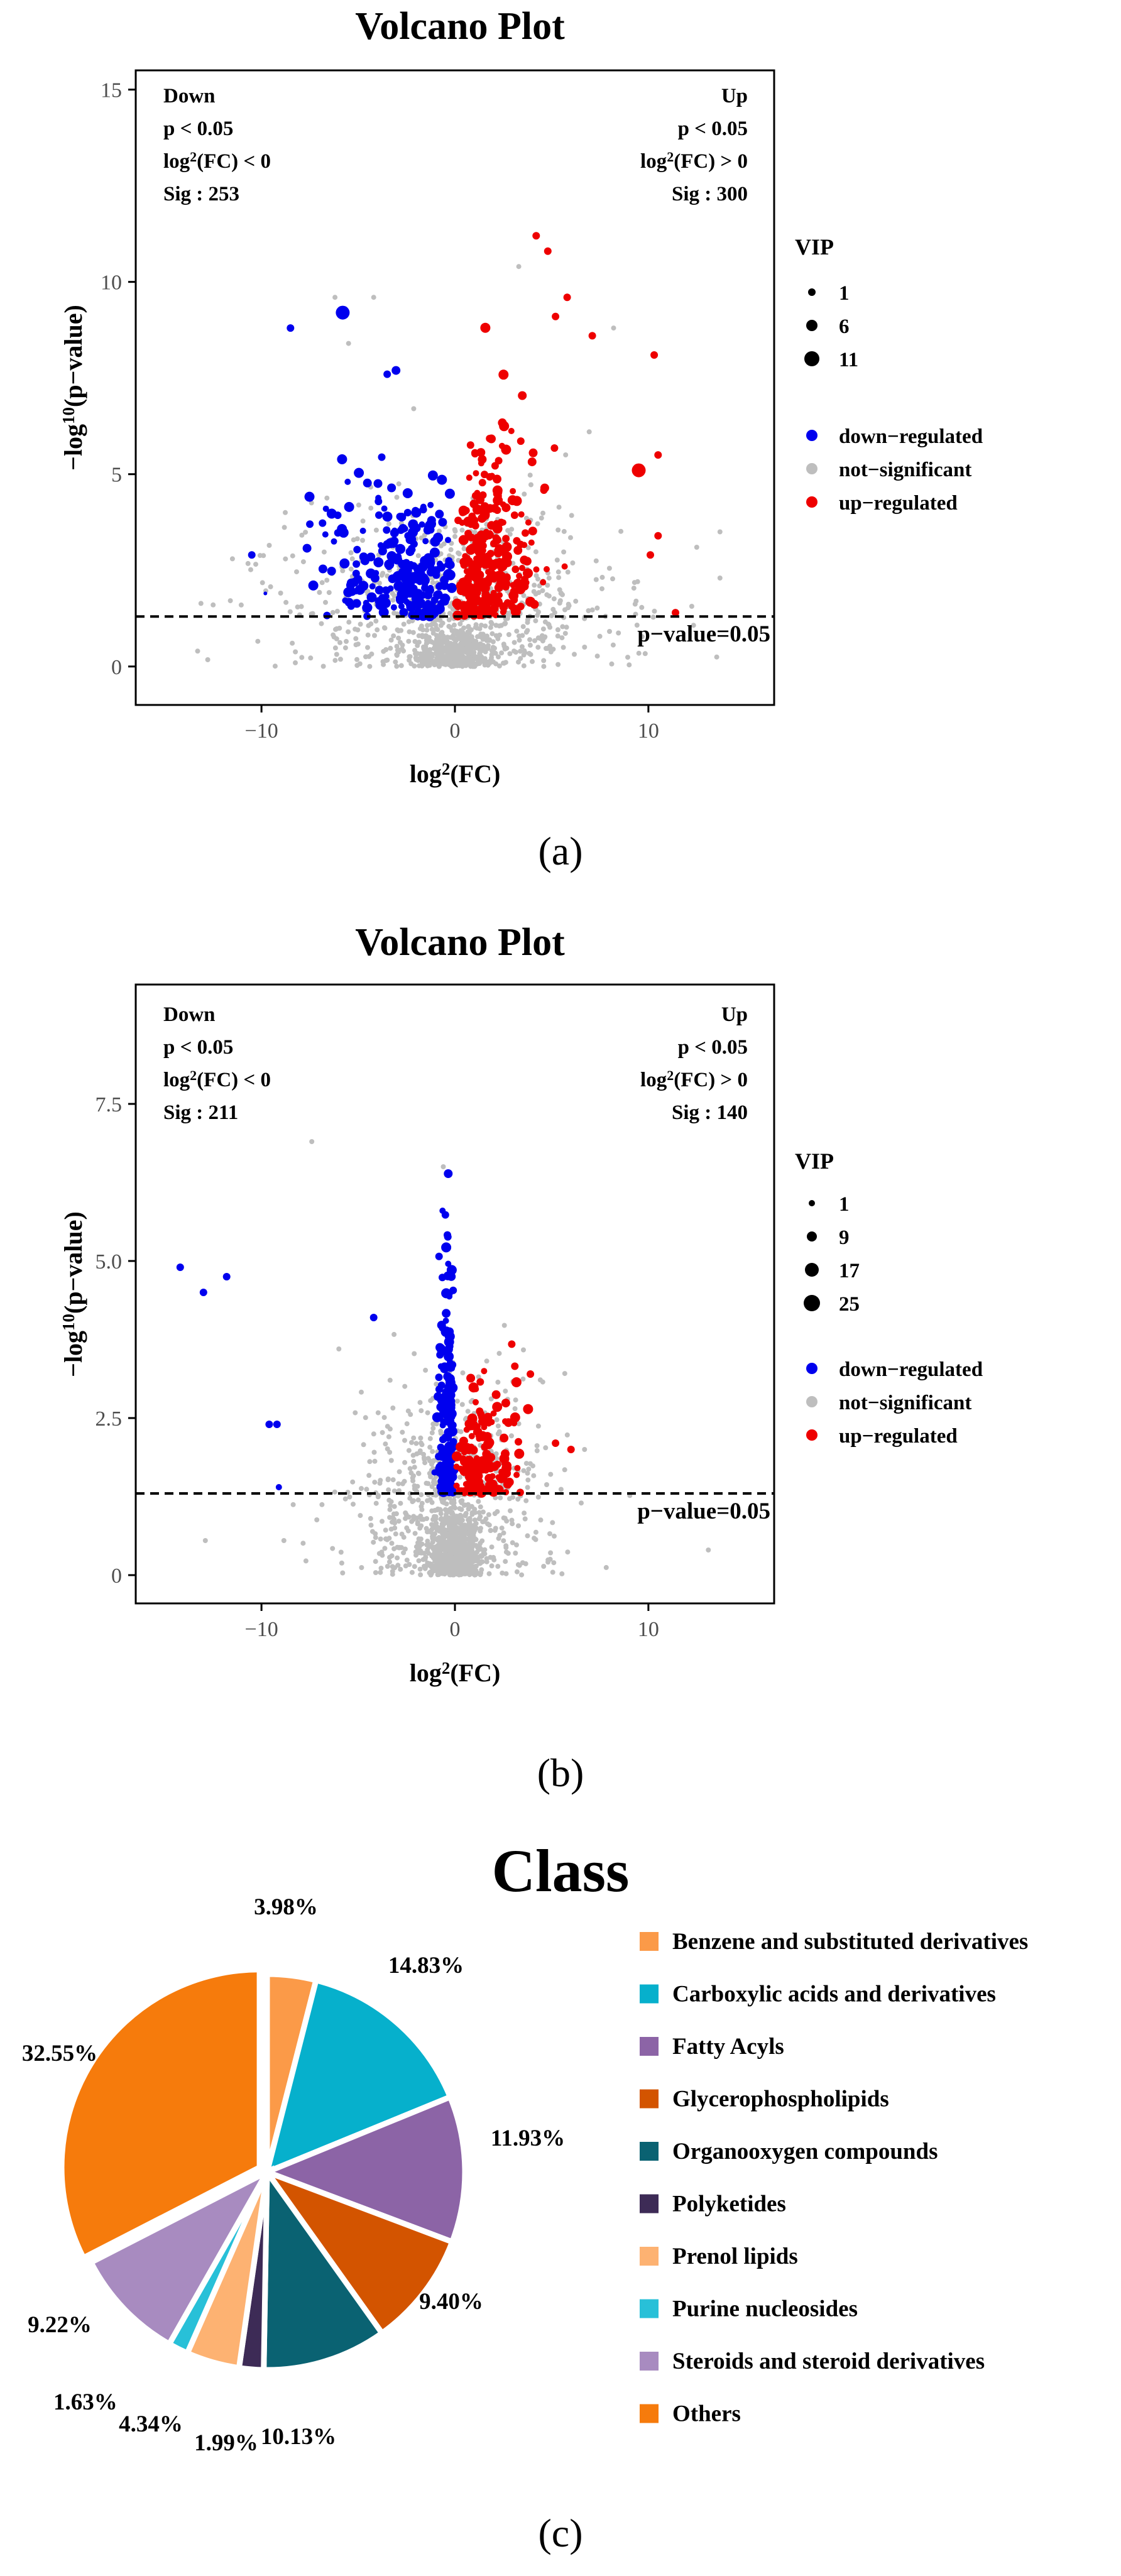  Describe the element at coordinates (811, 358) in the screenshot. I see `vip-size-11-dot` at that location.